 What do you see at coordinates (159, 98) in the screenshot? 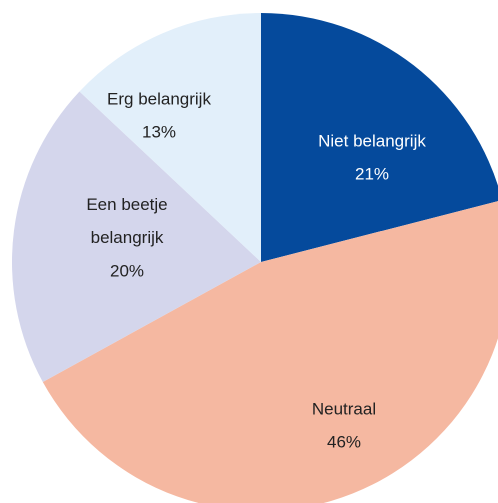
I see `slice-label: Erg belangrijk` at bounding box center [159, 98].